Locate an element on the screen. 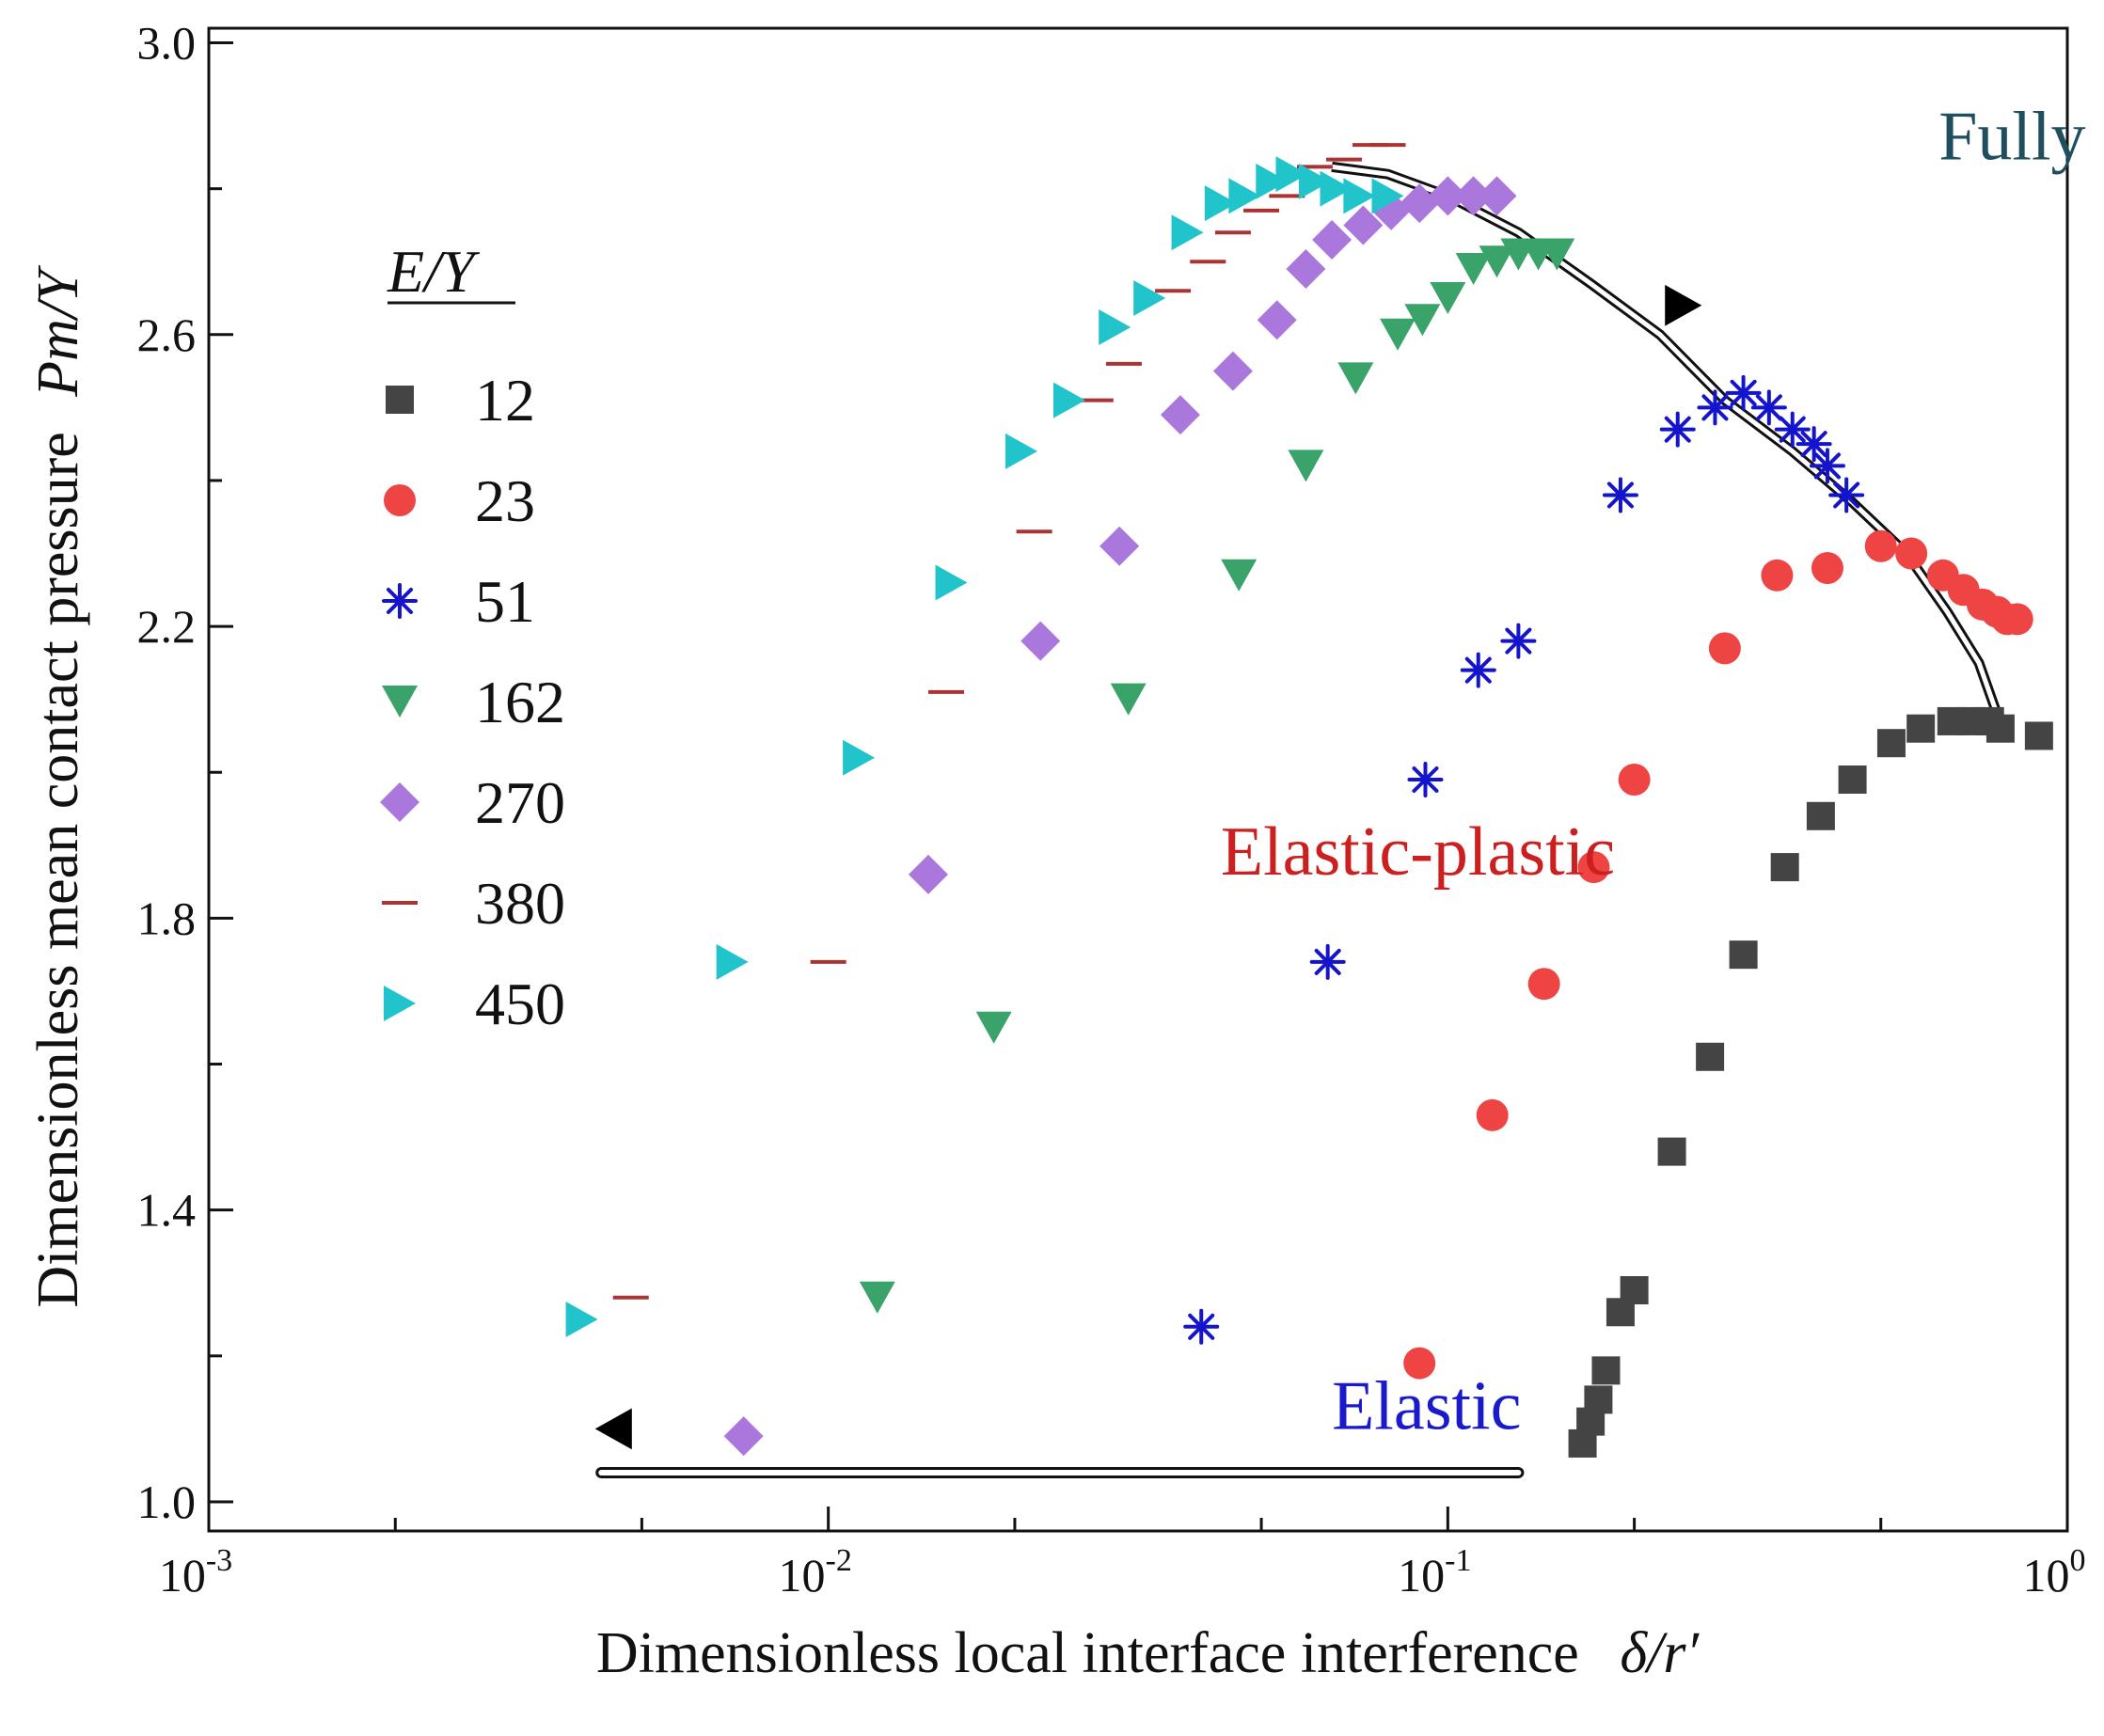 This screenshot has height=1736, width=2104. legend-label: 450 is located at coordinates (520, 1004).